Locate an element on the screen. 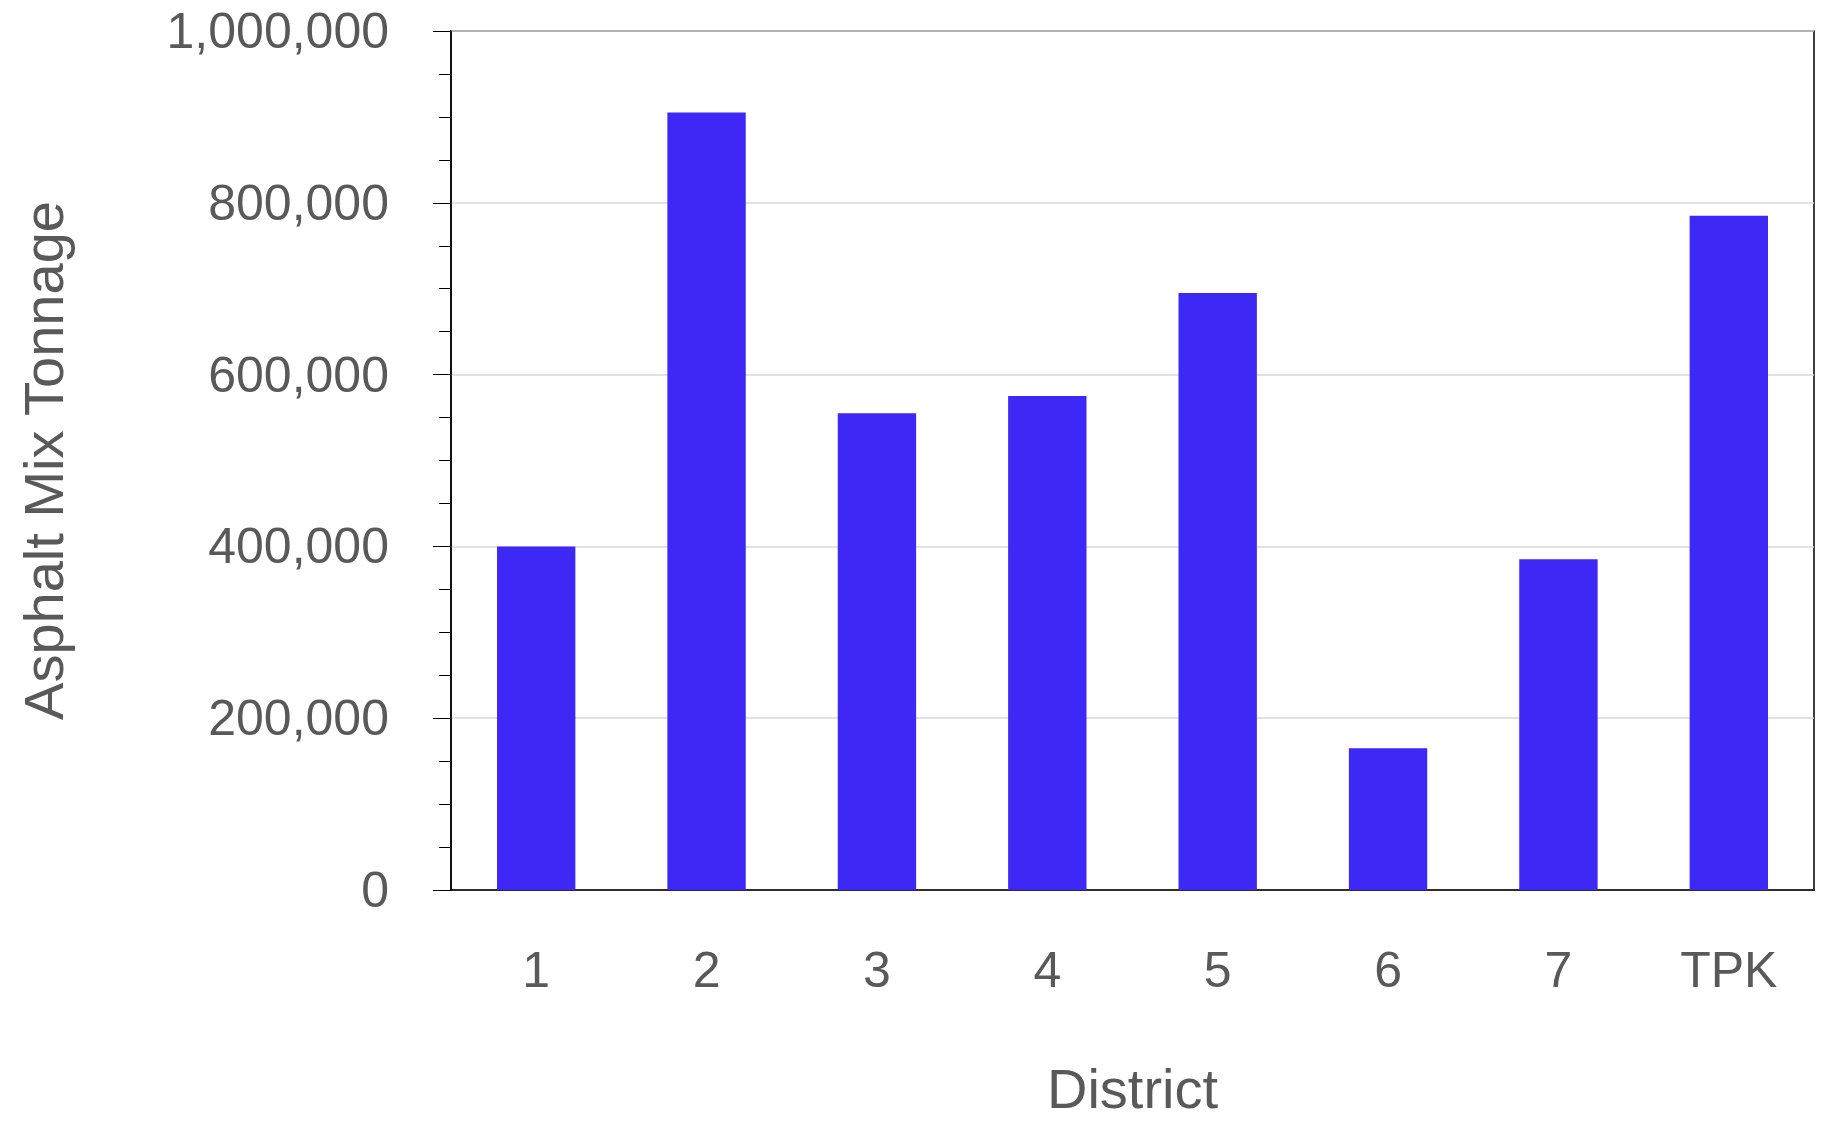  x-tick-label: 2 is located at coordinates (706, 970).